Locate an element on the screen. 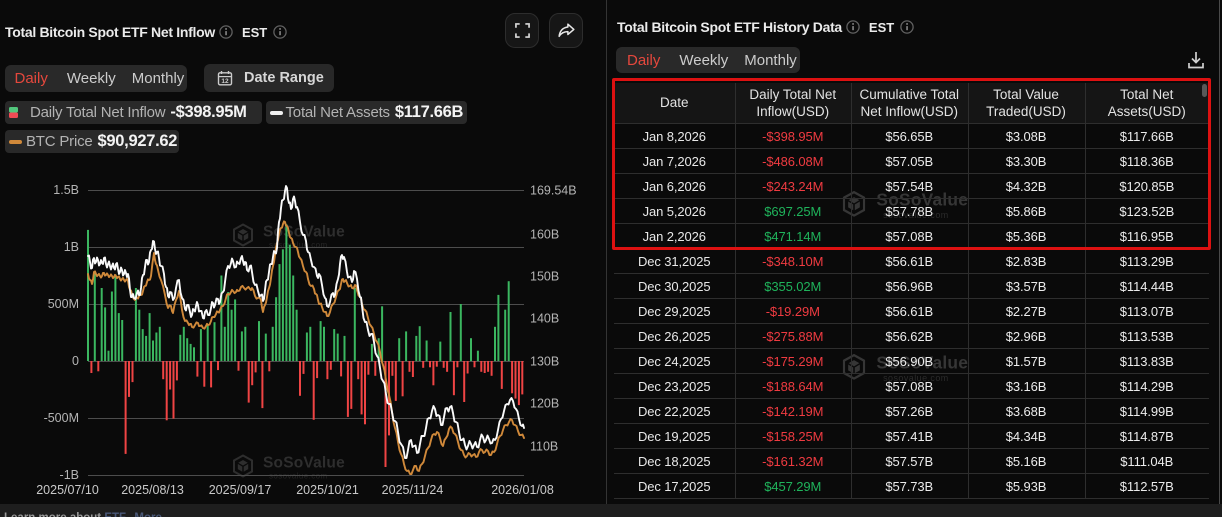 The height and width of the screenshot is (517, 1222). svg-text: 160B is located at coordinates (544, 235).